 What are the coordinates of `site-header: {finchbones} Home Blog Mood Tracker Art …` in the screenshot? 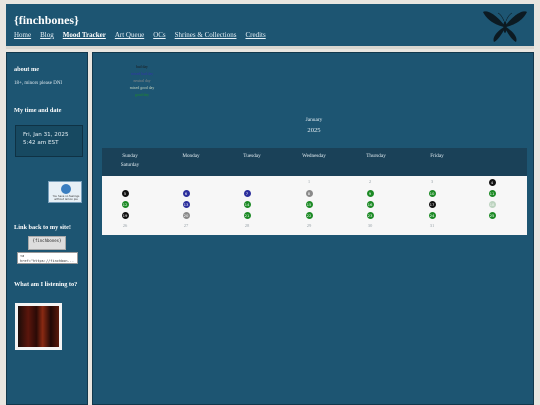 It's located at (270, 25).